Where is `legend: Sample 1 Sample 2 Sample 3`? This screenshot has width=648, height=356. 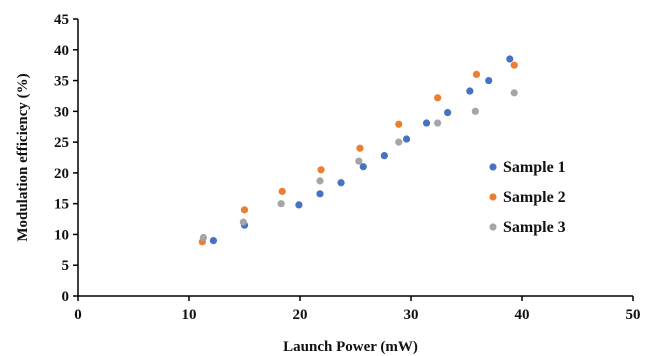
legend: Sample 1 Sample 2 Sample 3 is located at coordinates (527, 197).